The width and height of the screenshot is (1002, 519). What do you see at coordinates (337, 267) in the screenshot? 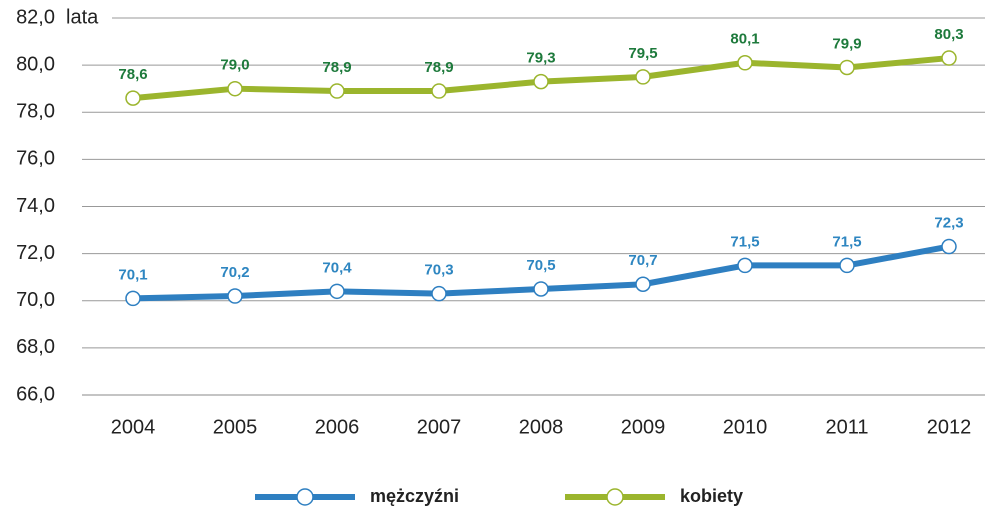
I see `value-label: 70,4` at bounding box center [337, 267].